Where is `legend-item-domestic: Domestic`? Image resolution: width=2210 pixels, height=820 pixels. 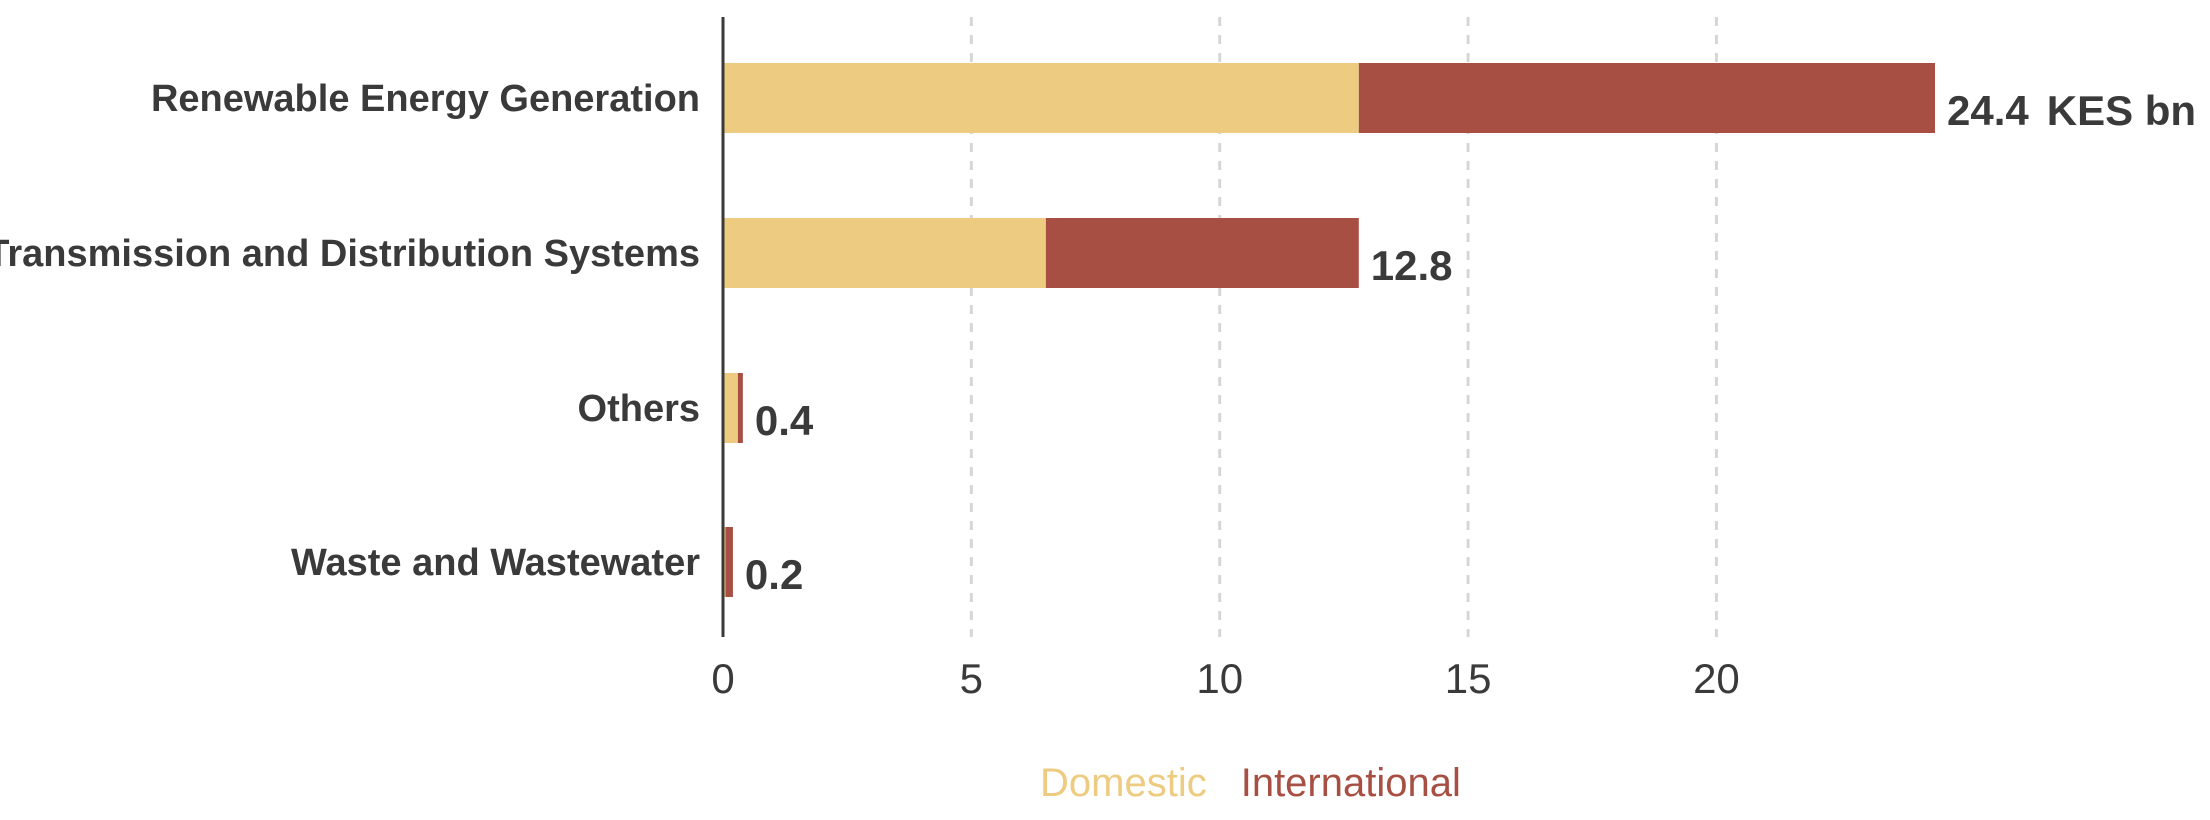
legend-item-domestic: Domestic is located at coordinates (1123, 783).